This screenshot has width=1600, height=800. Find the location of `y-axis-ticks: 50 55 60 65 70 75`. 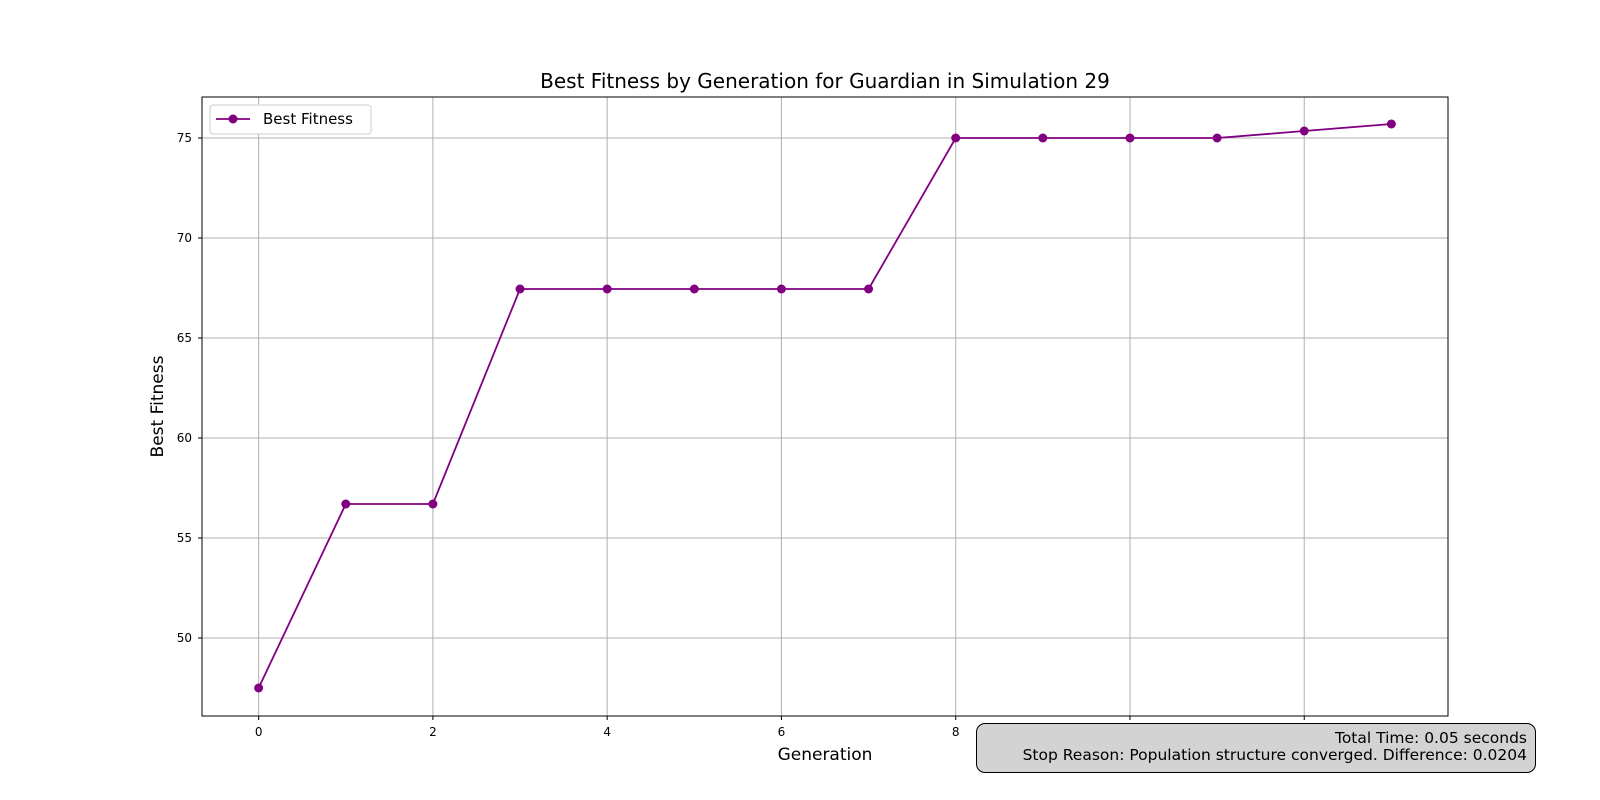

y-axis-ticks: 50 55 60 65 70 75 is located at coordinates (189, 388).